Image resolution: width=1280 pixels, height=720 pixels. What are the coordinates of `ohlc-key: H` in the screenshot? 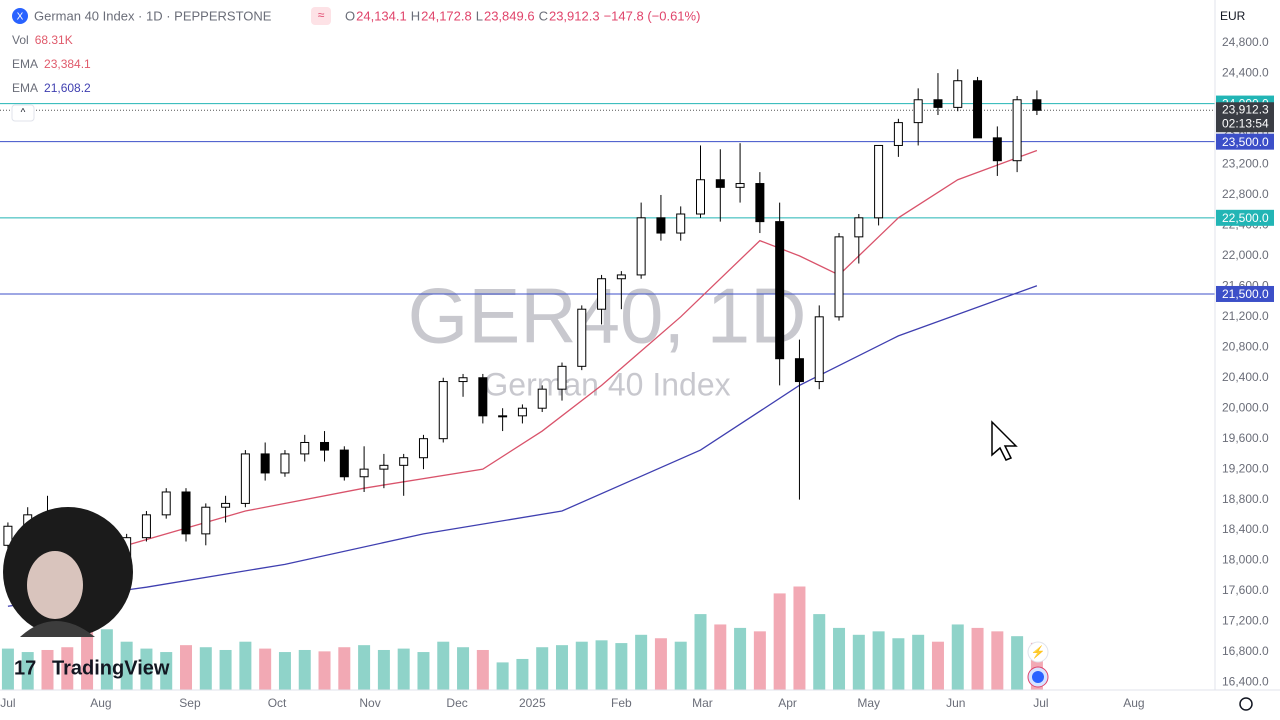 It's located at (415, 15).